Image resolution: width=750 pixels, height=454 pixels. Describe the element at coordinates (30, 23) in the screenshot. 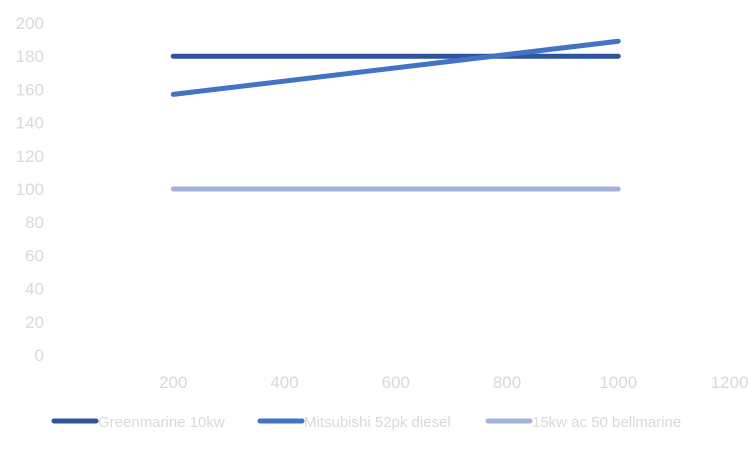

I see `y-tick-label: 200` at that location.